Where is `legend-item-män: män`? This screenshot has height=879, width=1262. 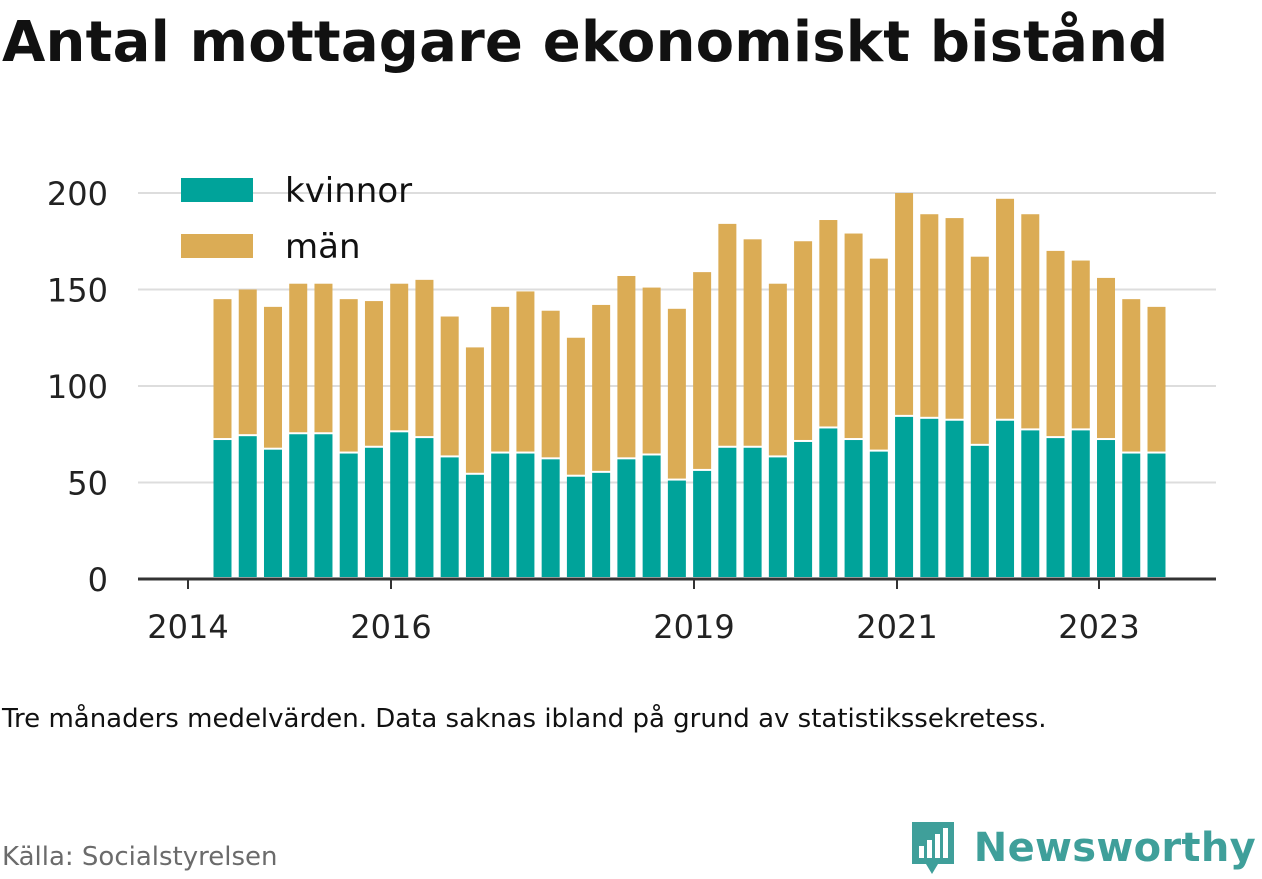 legend-item-män: män is located at coordinates (271, 247).